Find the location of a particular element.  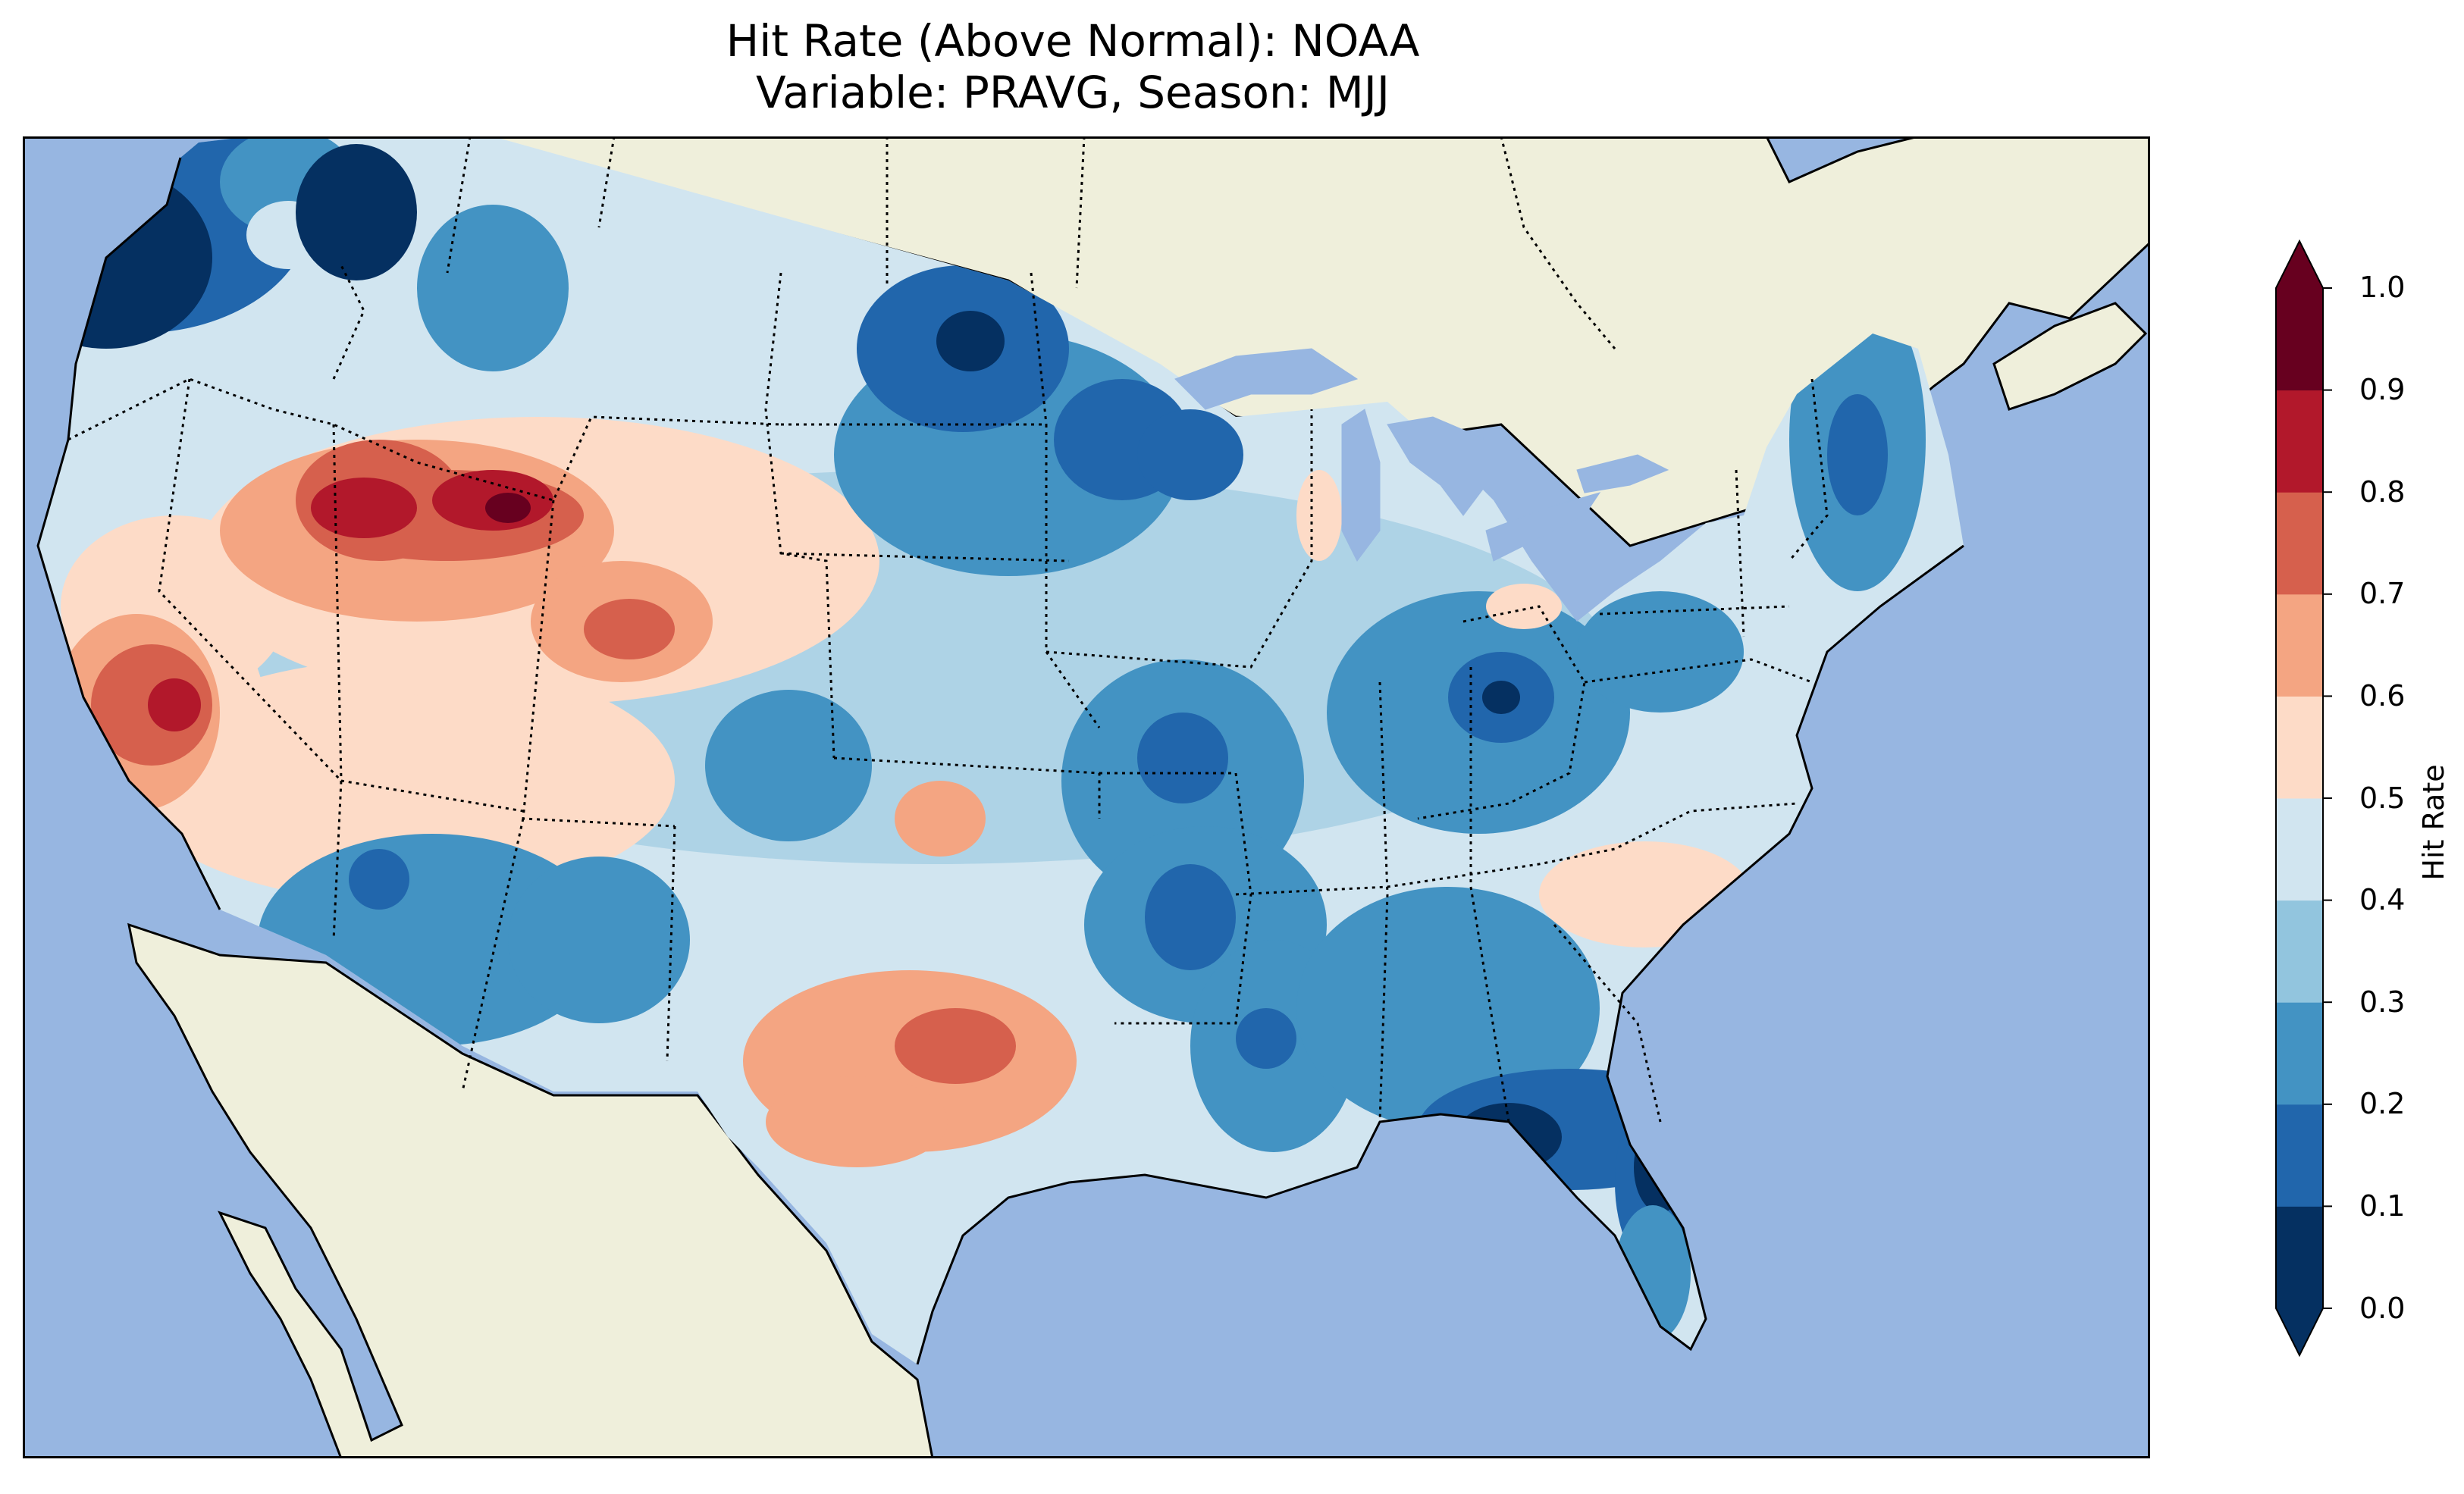

colorbar-tick-1: 0.1 is located at coordinates (2382, 1206).